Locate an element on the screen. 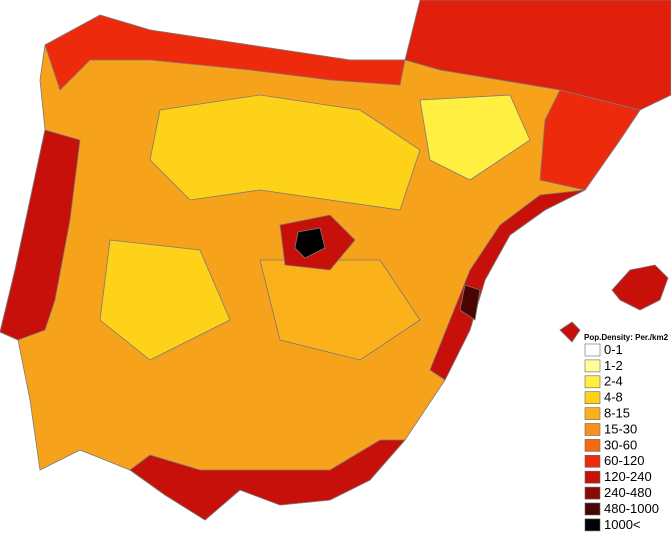 This screenshot has width=671, height=542. south-coast is located at coordinates (267, 480).